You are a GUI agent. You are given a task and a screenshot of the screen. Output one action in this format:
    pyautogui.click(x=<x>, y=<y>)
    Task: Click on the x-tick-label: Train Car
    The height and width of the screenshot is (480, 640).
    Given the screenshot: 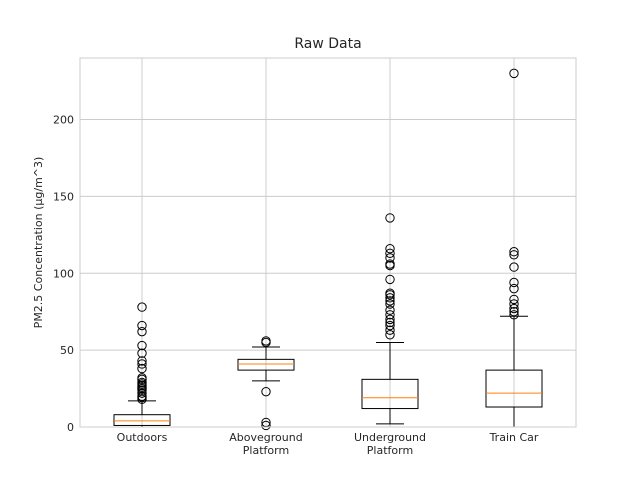 What is the action you would take?
    pyautogui.click(x=514, y=437)
    